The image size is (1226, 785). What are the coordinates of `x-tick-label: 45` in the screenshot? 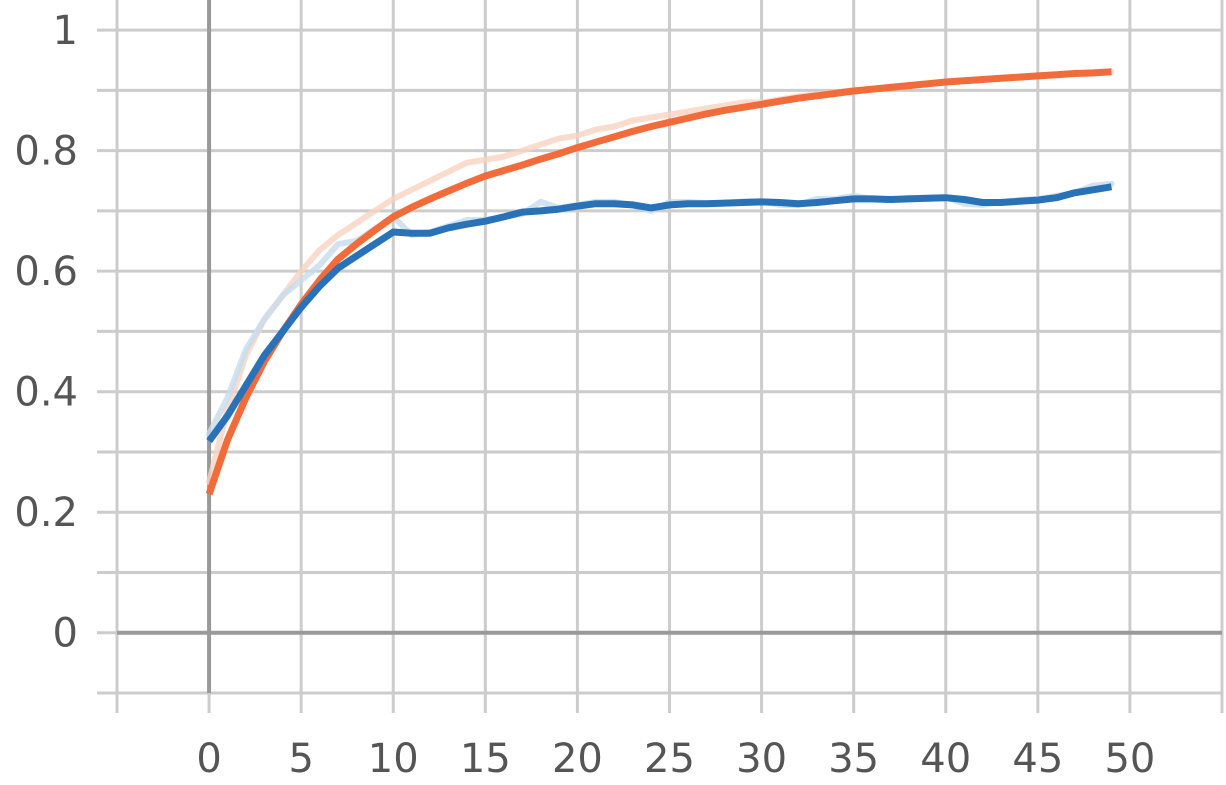 It's located at (1037, 759).